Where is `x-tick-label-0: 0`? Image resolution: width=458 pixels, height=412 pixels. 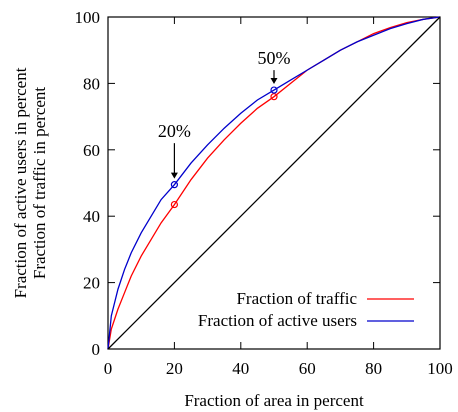
x-tick-label-0: 0 is located at coordinates (108, 368).